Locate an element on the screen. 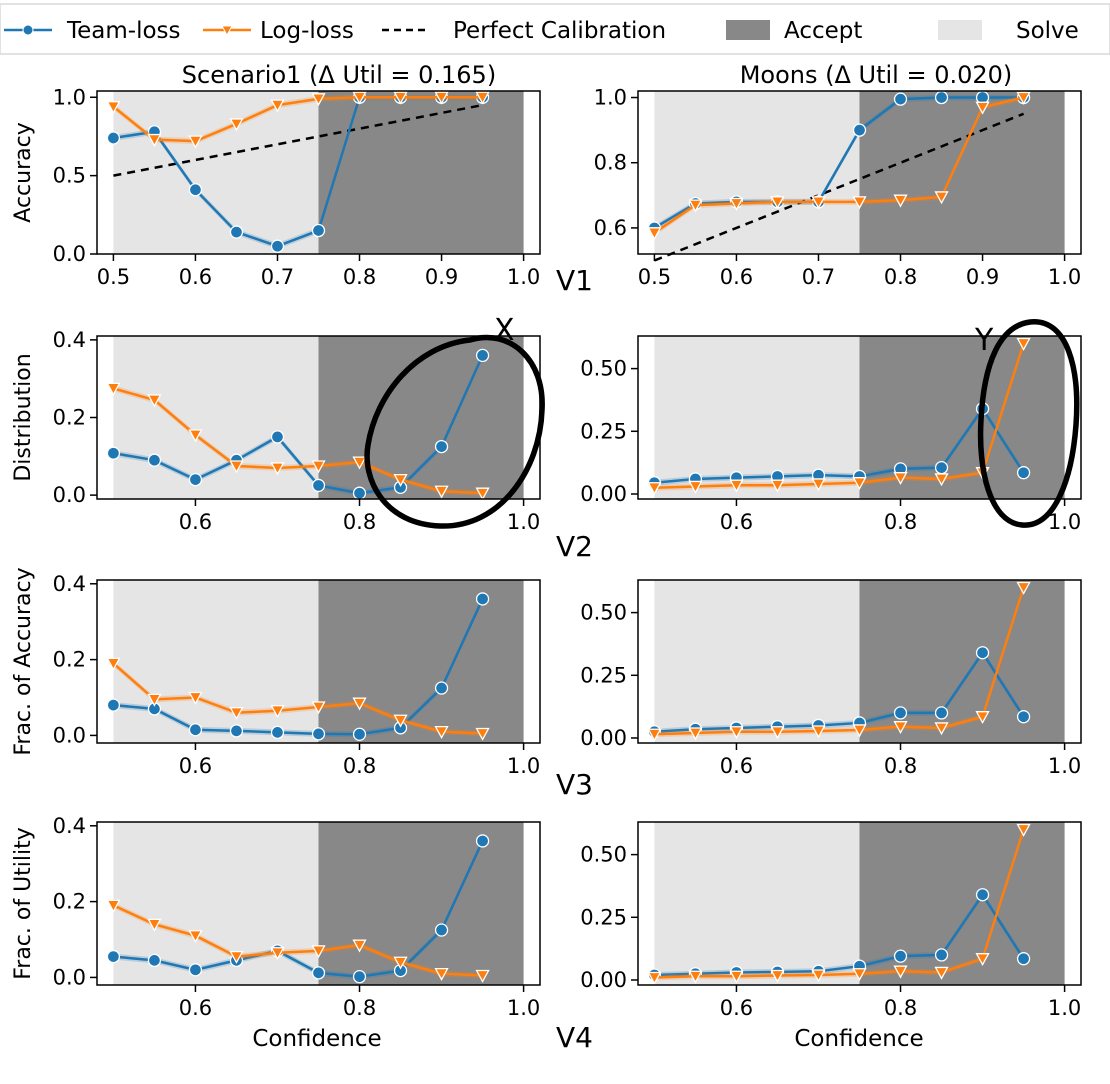  row-label-v3: V3 is located at coordinates (574, 784).